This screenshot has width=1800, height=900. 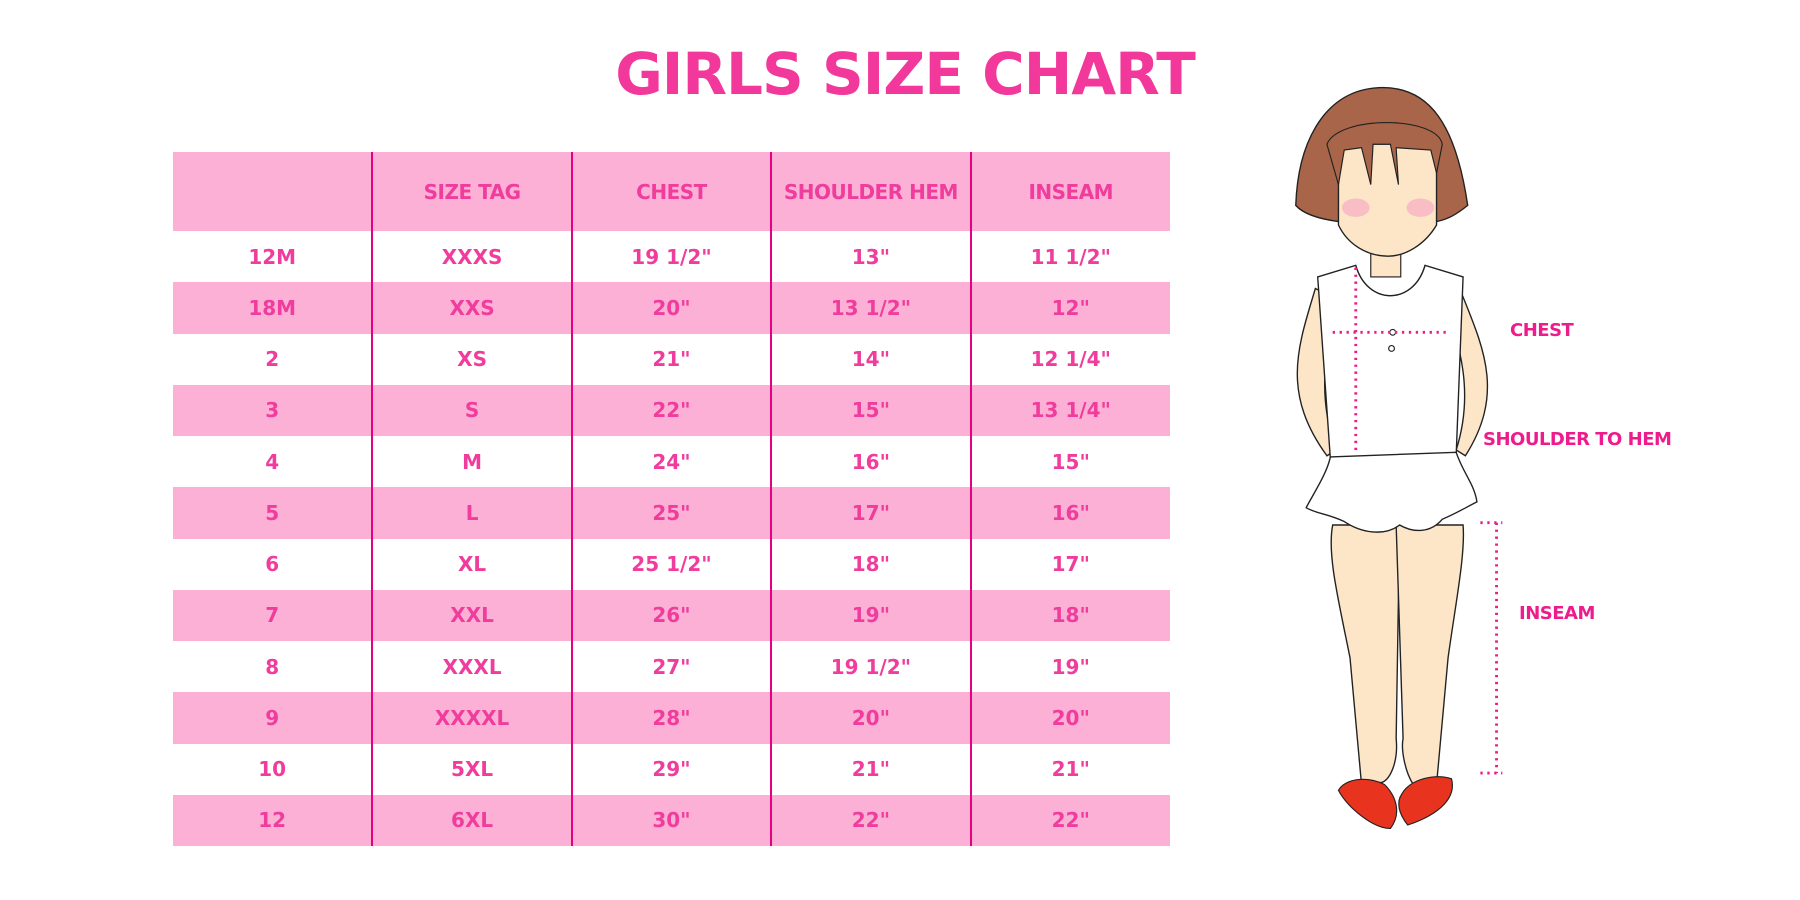 What do you see at coordinates (272, 564) in the screenshot?
I see `table-cell: 6` at bounding box center [272, 564].